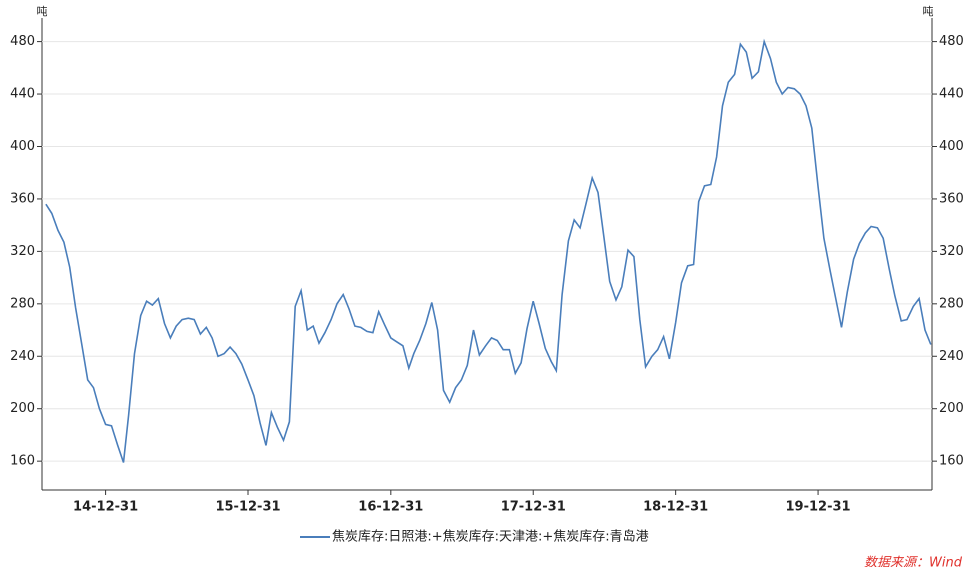 The width and height of the screenshot is (971, 567). Describe the element at coordinates (22, 461) in the screenshot. I see `y-tick-label: 160` at that location.